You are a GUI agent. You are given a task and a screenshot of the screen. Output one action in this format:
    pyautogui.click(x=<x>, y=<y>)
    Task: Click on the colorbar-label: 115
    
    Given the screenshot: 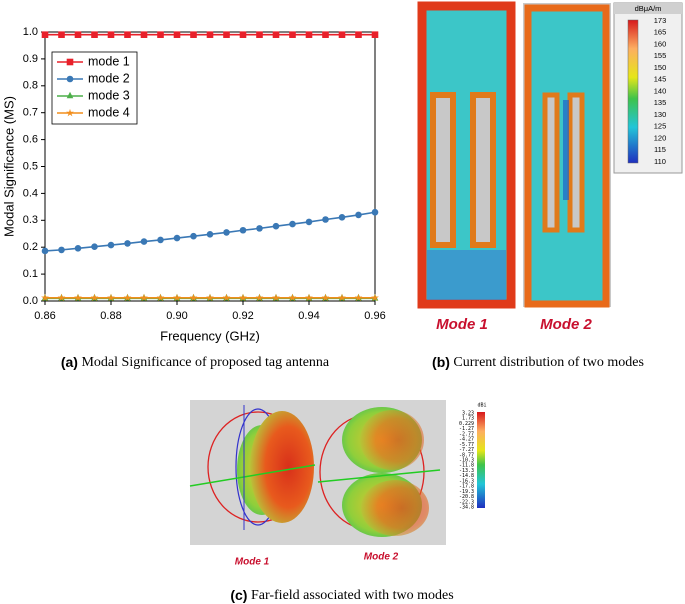 What is the action you would take?
    pyautogui.click(x=660, y=149)
    